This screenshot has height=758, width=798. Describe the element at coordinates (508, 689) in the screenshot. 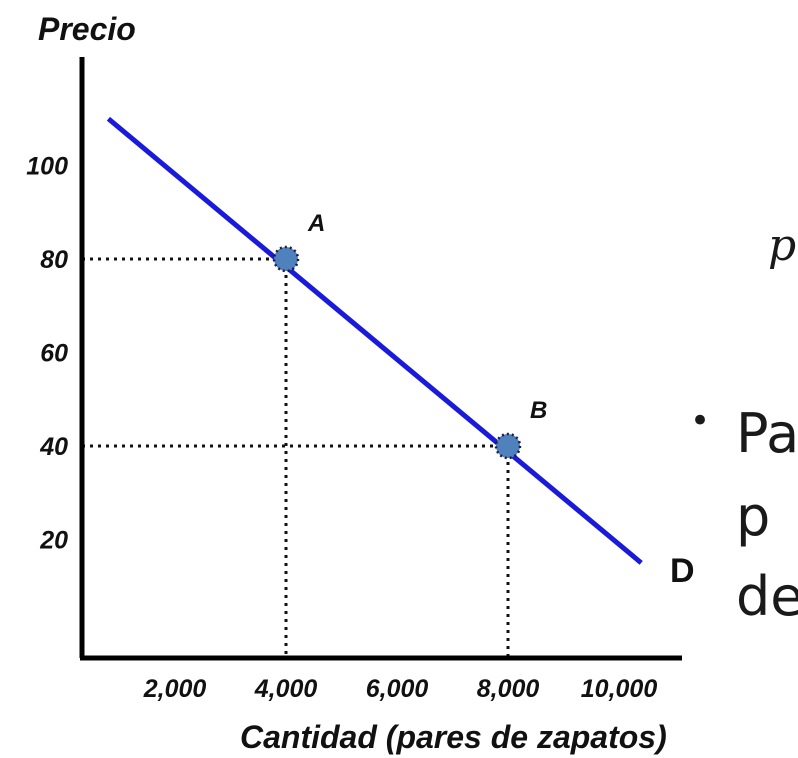

I see `x-tick-label: 8,000` at that location.